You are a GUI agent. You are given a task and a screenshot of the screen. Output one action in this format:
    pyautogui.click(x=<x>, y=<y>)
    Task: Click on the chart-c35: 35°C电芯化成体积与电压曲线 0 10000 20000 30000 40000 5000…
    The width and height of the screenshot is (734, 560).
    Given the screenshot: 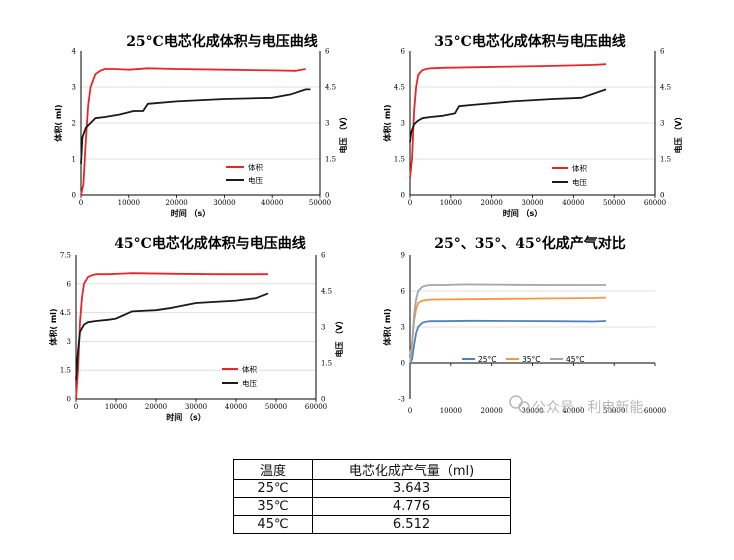 What is the action you would take?
    pyautogui.click(x=532, y=125)
    